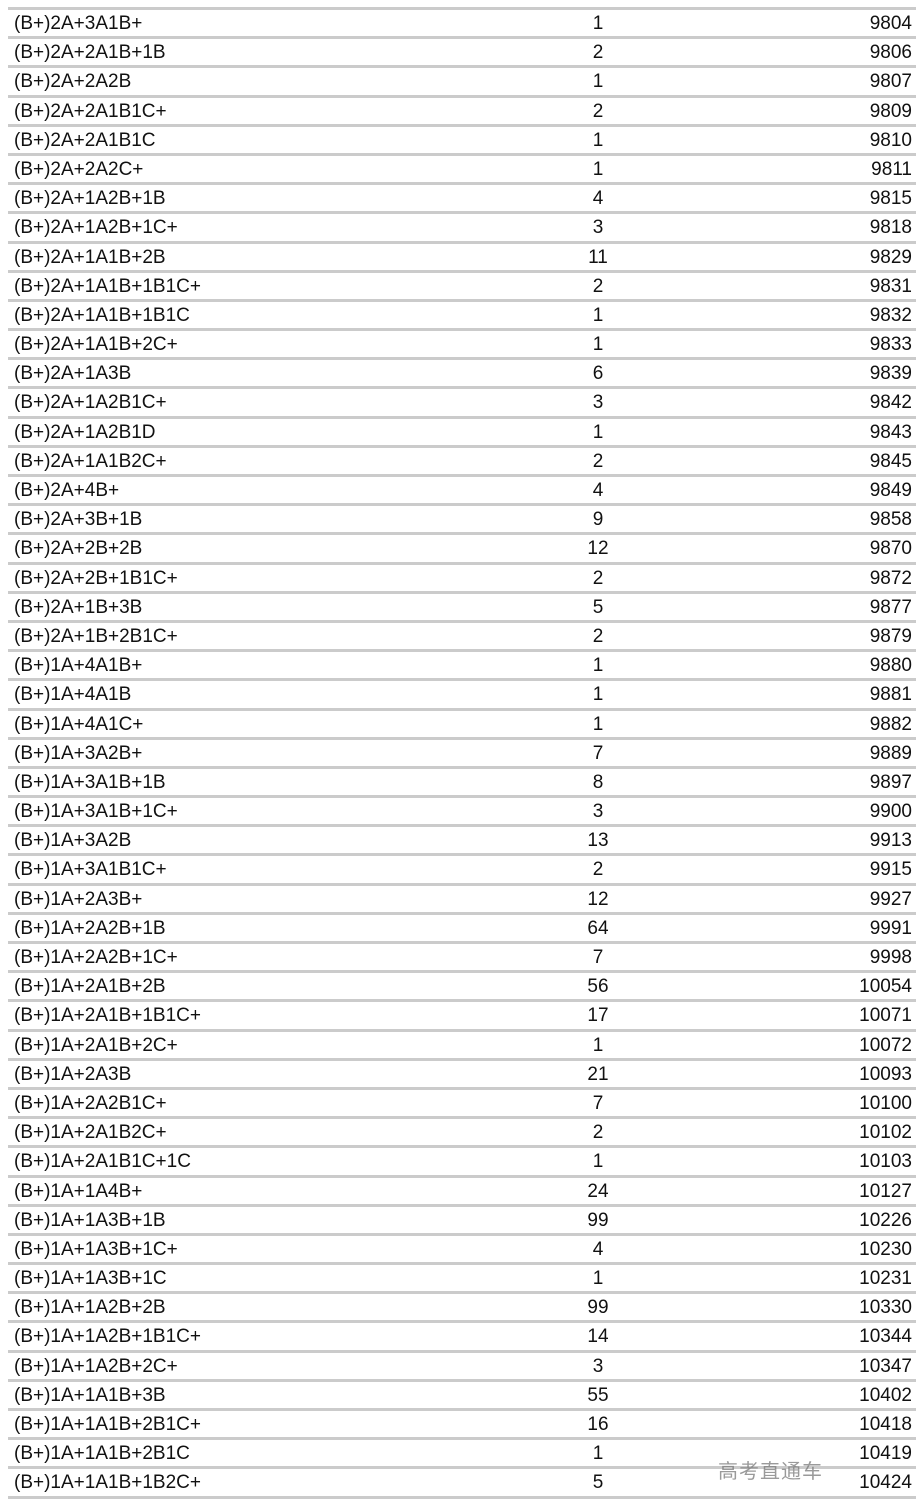 This screenshot has height=1508, width=923. I want to click on cumulative-cell: 9804, so click(890, 23).